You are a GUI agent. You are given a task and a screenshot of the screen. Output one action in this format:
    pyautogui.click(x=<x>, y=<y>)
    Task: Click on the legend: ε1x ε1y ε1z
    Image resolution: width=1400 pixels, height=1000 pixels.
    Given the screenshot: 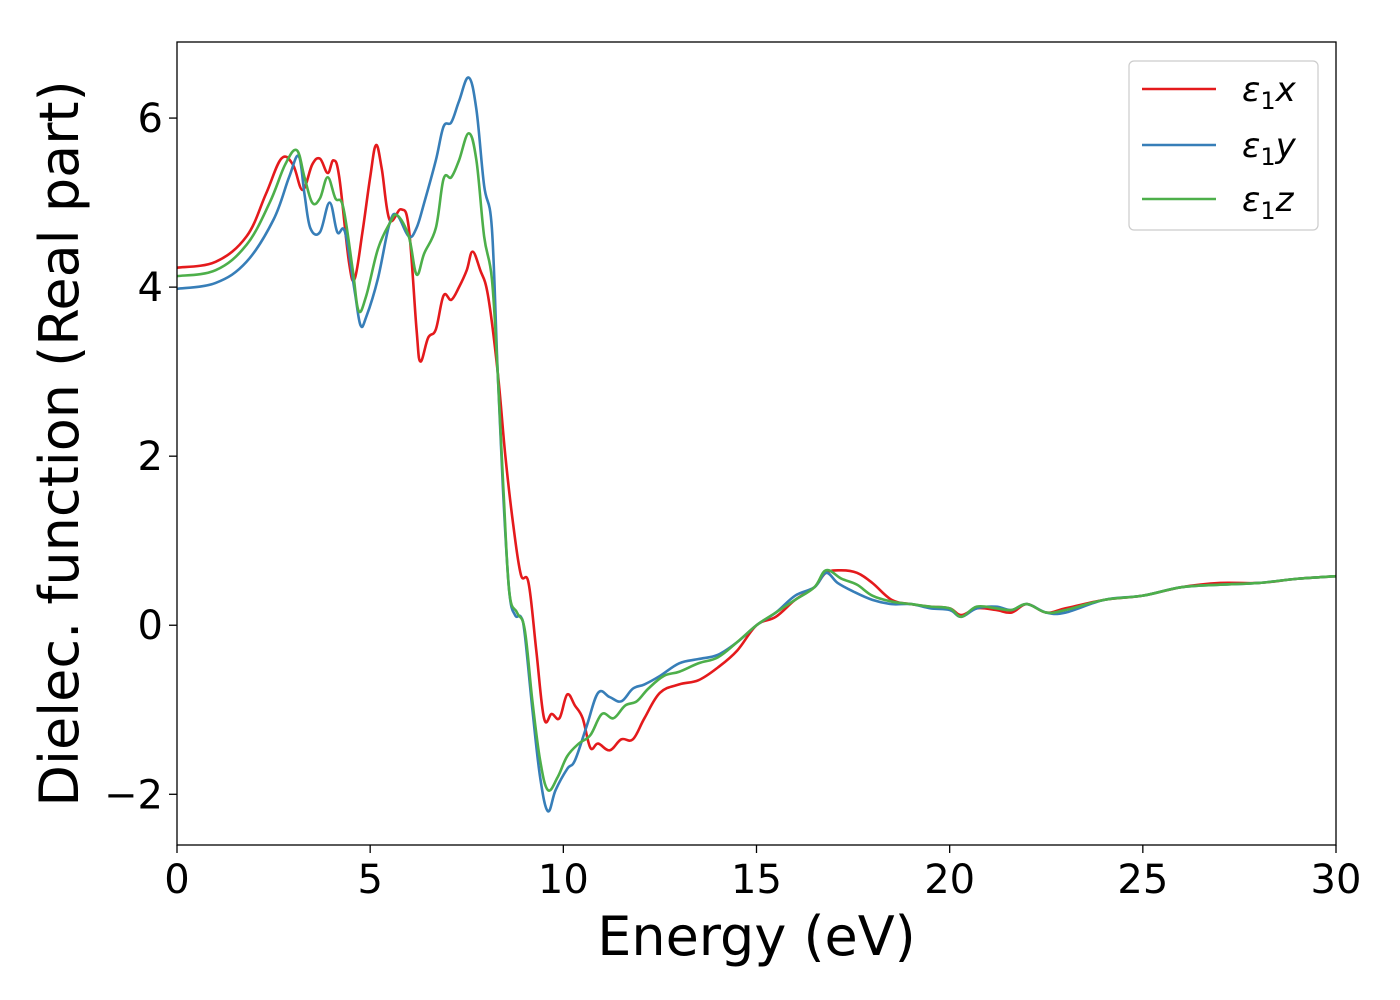 What is the action you would take?
    pyautogui.click(x=1223, y=145)
    